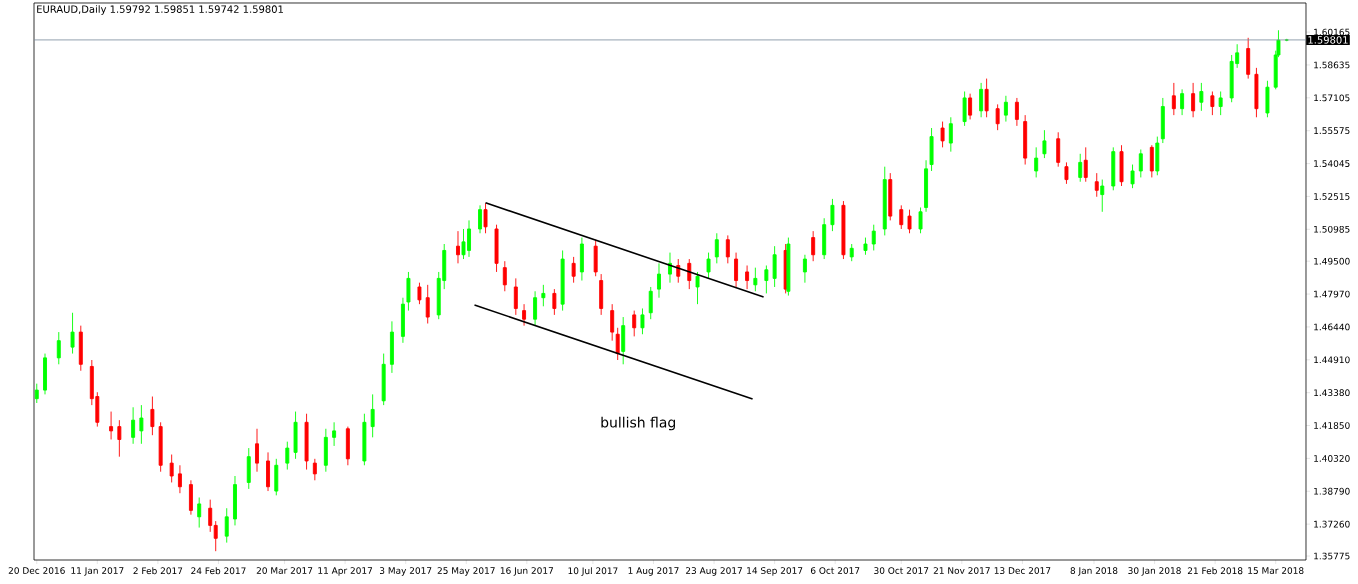 This screenshot has height=584, width=1358. Describe the element at coordinates (405, 571) in the screenshot. I see `x-tick-label: 3 May 2017` at that location.